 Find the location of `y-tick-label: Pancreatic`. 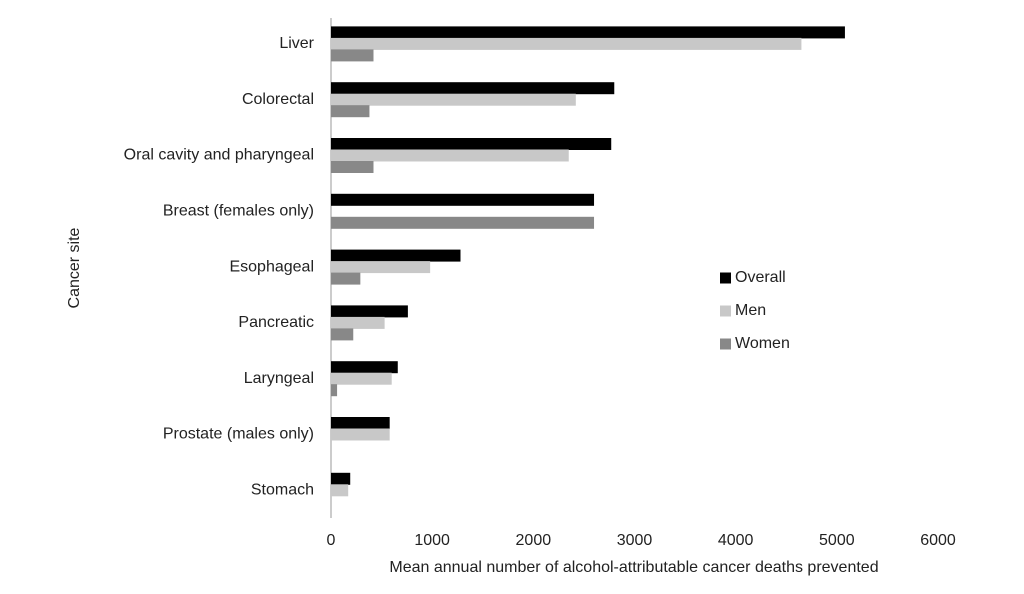

y-tick-label: Pancreatic is located at coordinates (276, 322).